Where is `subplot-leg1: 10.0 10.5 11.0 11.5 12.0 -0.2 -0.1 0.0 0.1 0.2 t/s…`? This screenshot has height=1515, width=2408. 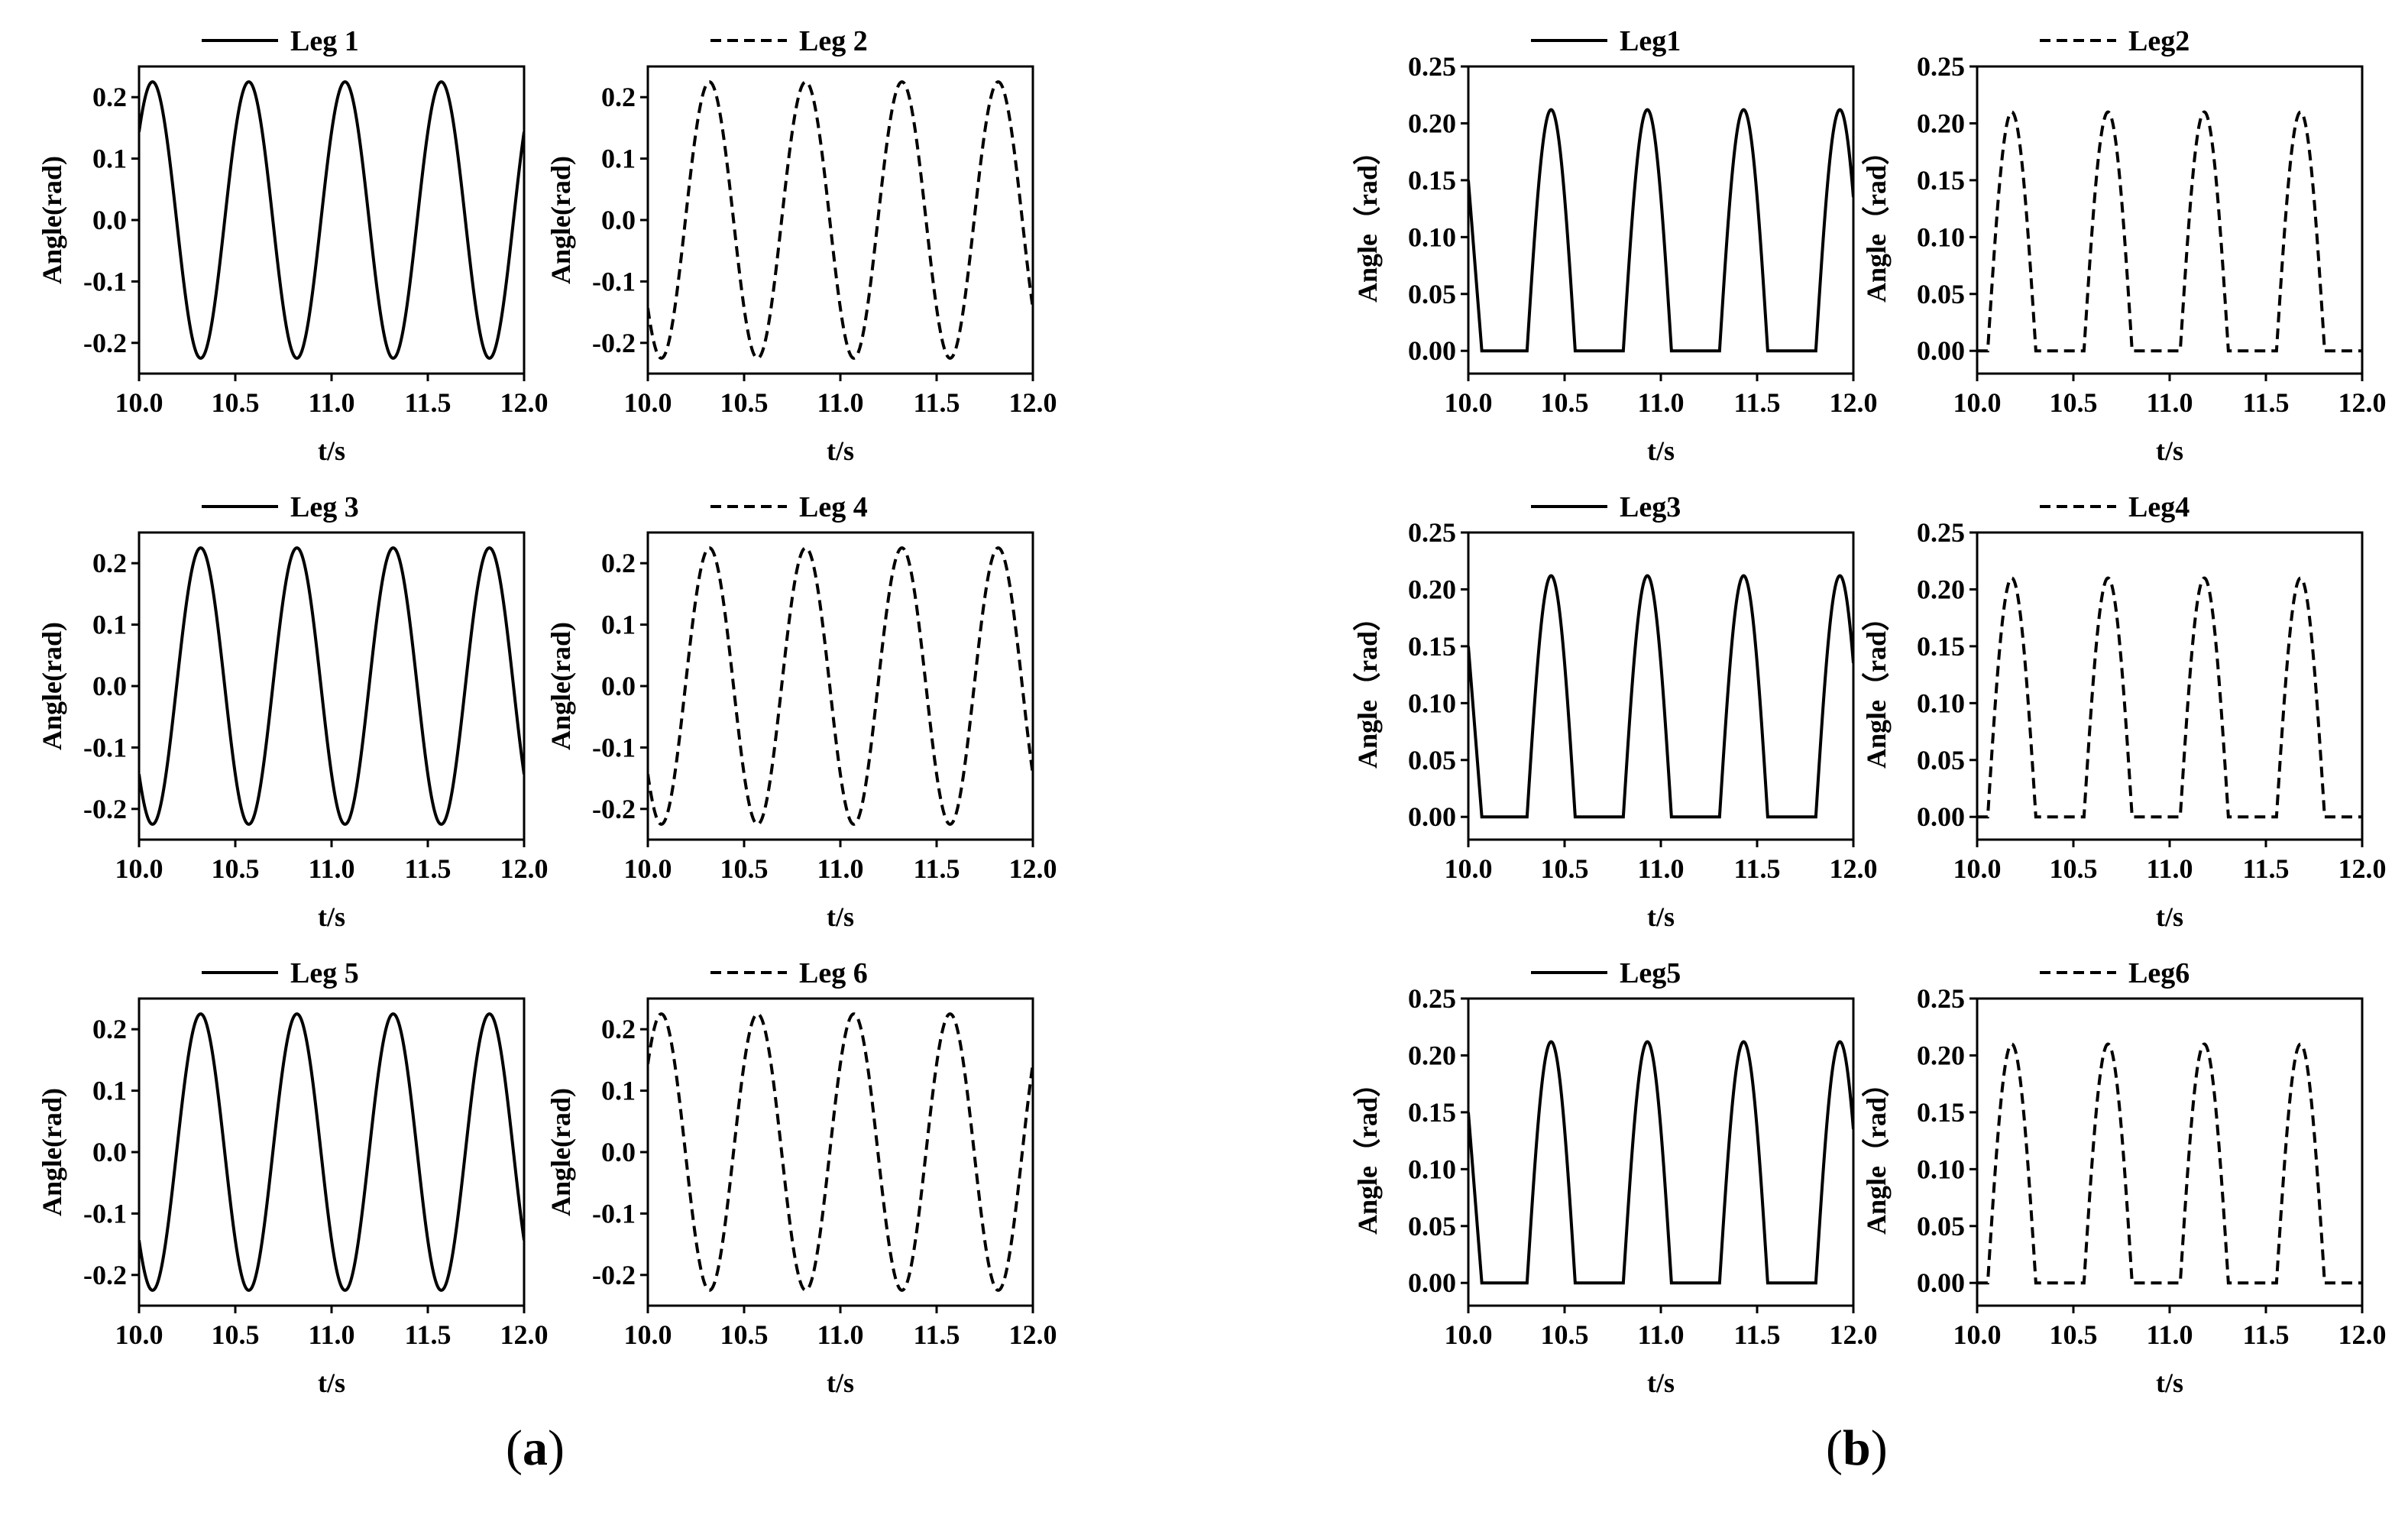
subplot-leg1: 10.0 10.5 11.0 11.5 12.0 -0.2 -0.1 0.0 0.1 0.2 t/s… is located at coordinates (293, 246).